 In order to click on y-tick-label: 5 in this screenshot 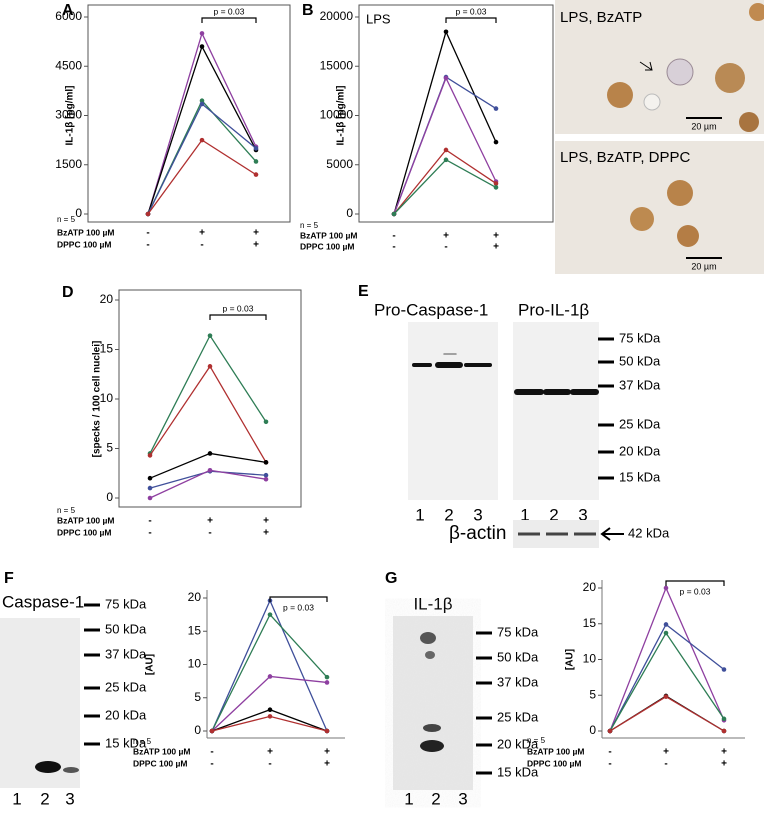, I will do `click(197, 697)`.